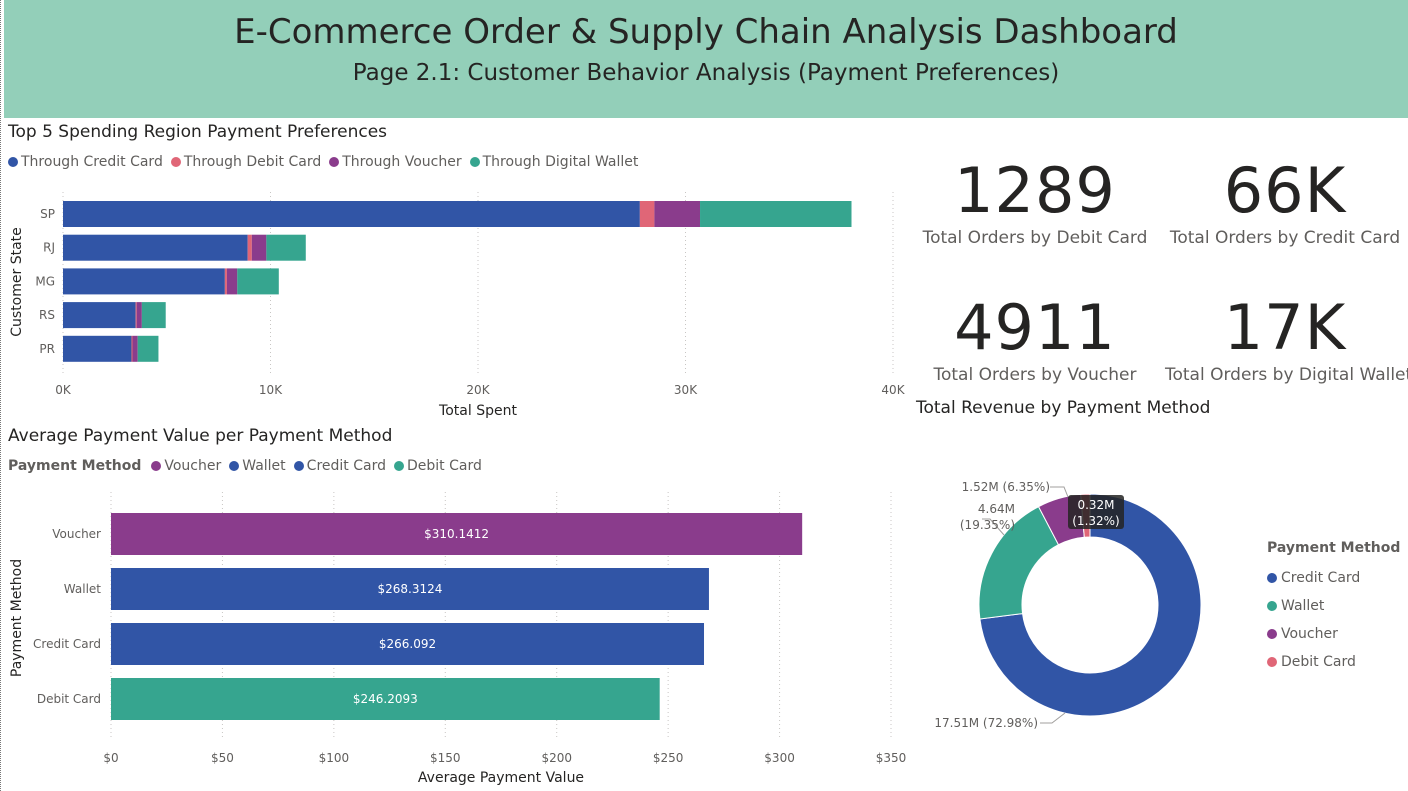  Describe the element at coordinates (200, 436) in the screenshot. I see `avg-payment-chart-title: Average Payment Value per Payment Method` at that location.